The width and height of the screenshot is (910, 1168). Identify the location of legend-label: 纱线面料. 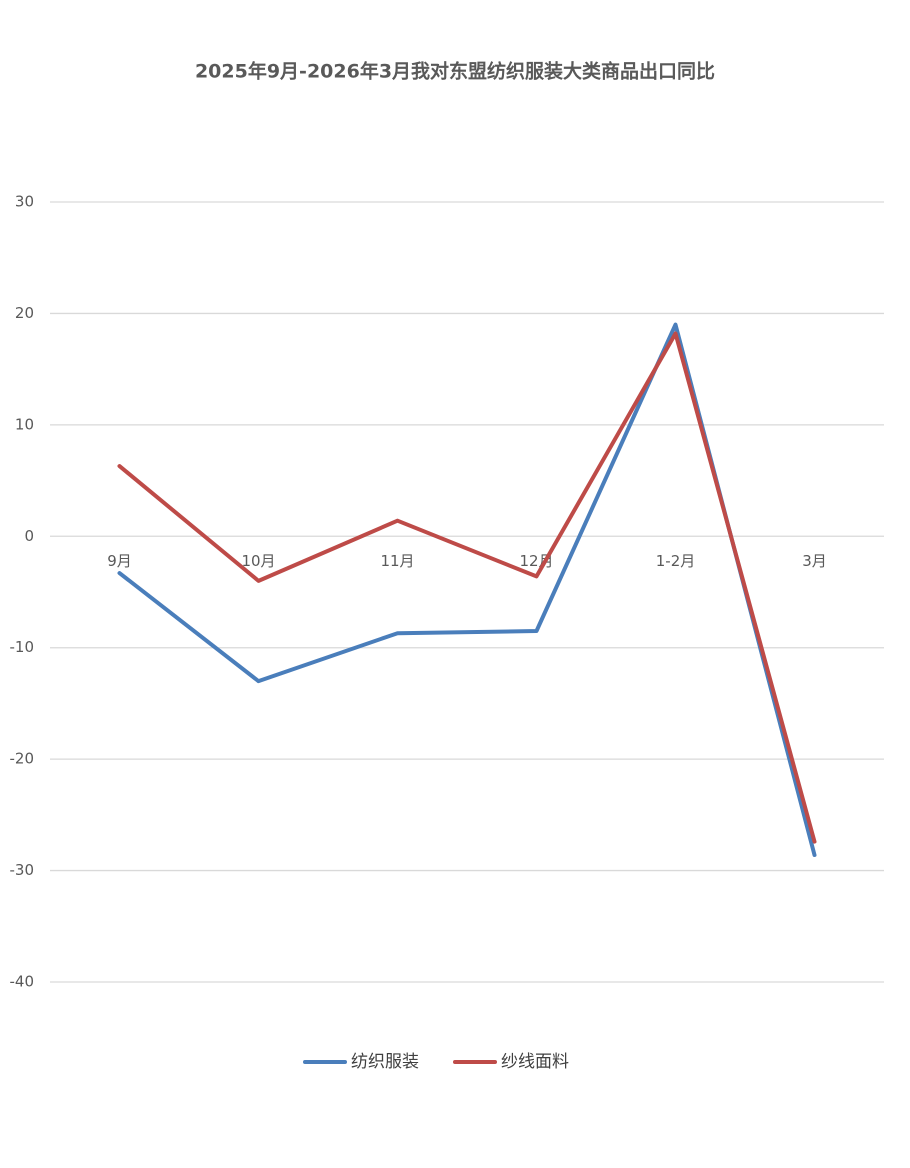
(535, 1062).